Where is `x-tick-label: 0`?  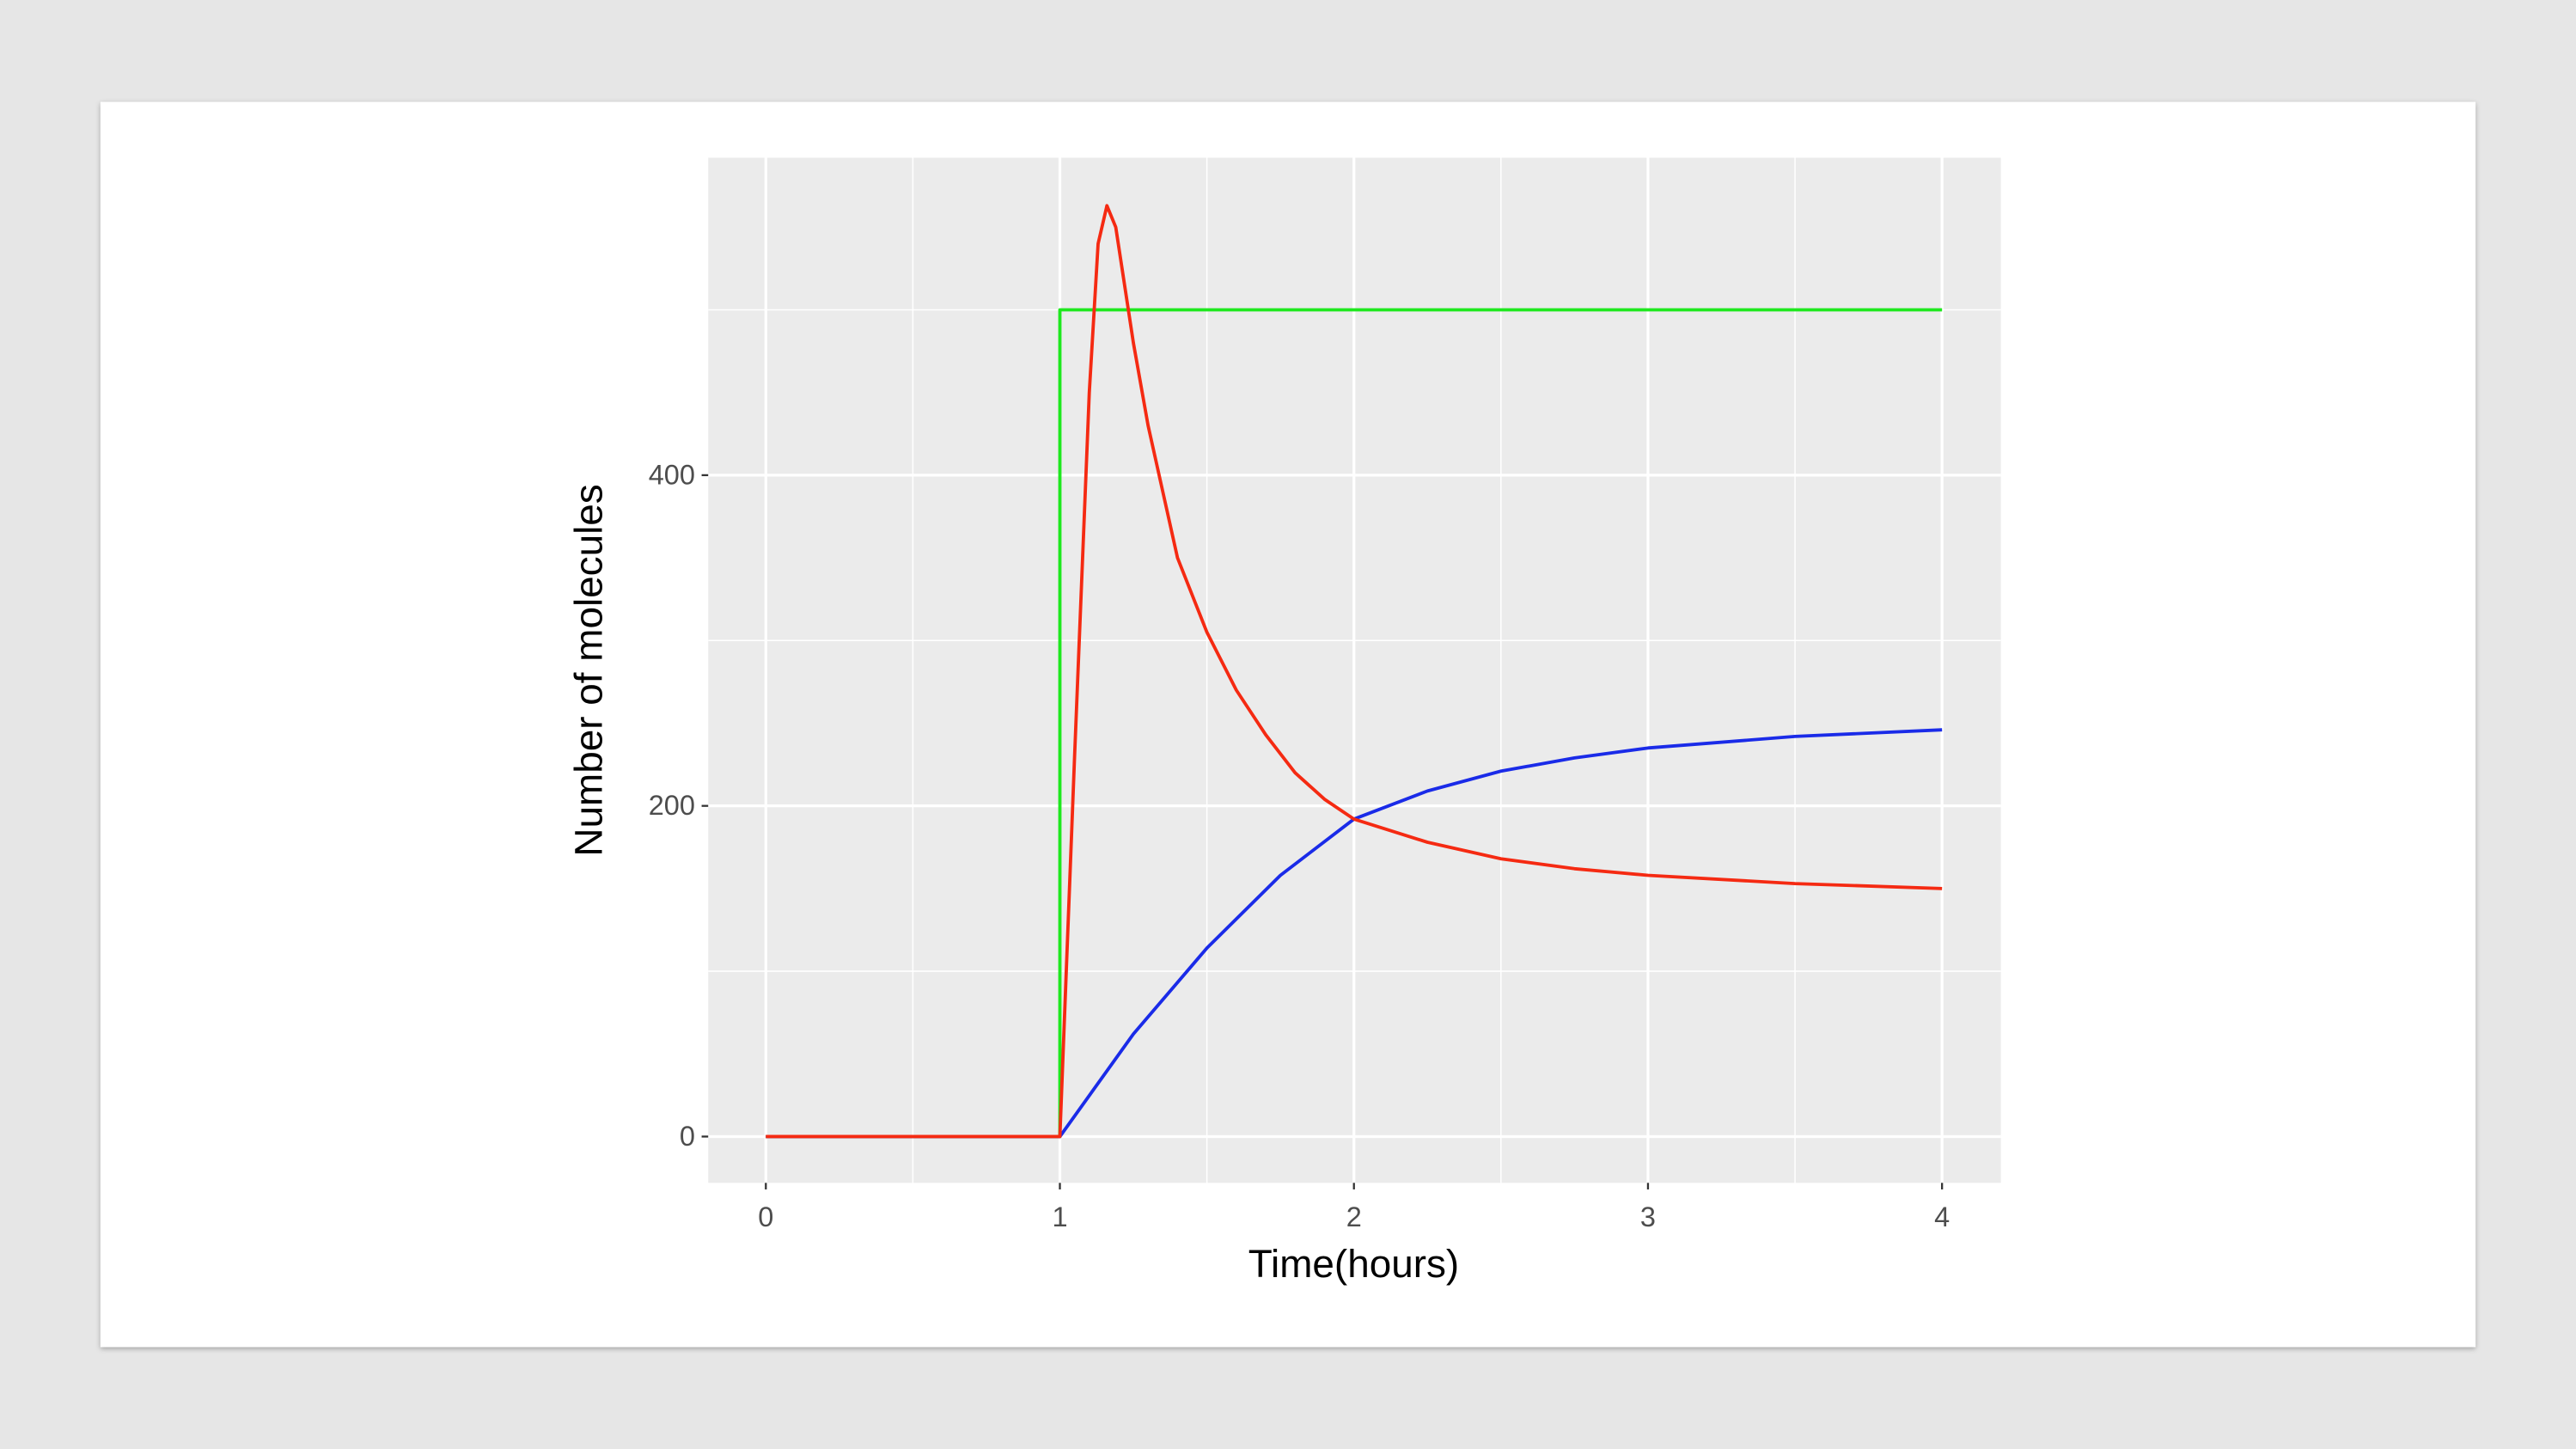 x-tick-label: 0 is located at coordinates (765, 1216).